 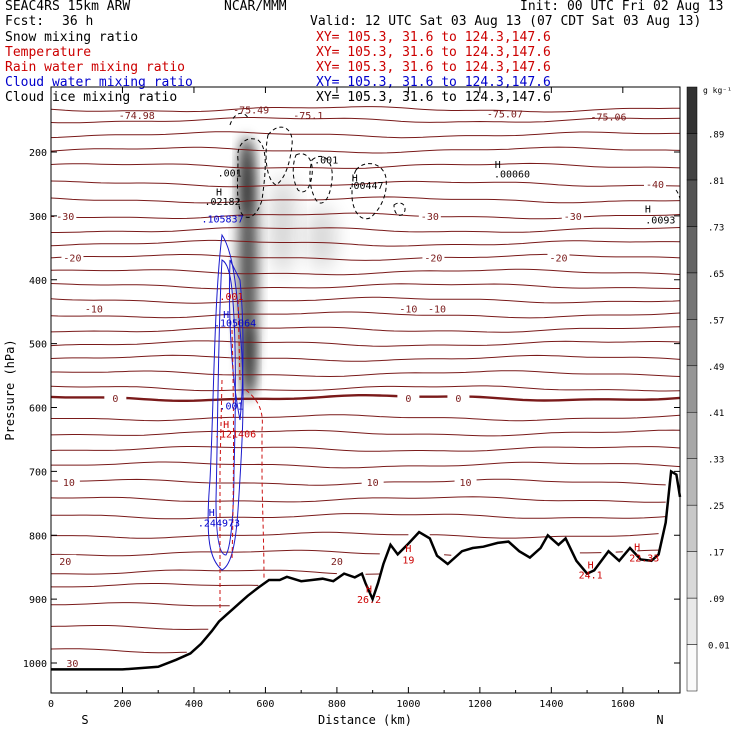 What do you see at coordinates (717, 90) in the screenshot?
I see `colorbar-unit: g kg⁻¹` at bounding box center [717, 90].